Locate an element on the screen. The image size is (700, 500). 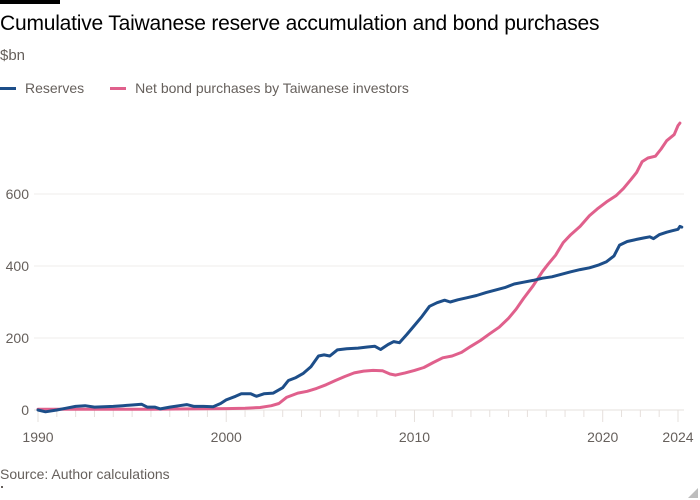
y-axis: 0 200 400 600 is located at coordinates (18, 302).